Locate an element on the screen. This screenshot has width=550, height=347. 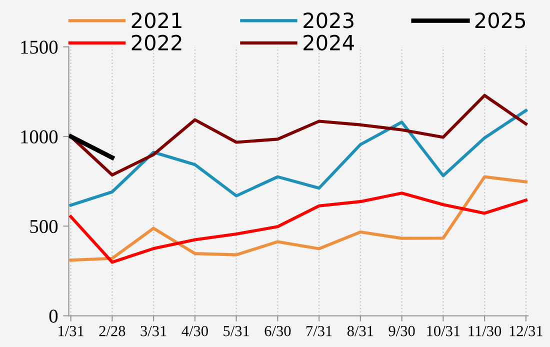
x-tick-label: 6/30 is located at coordinates (277, 331).